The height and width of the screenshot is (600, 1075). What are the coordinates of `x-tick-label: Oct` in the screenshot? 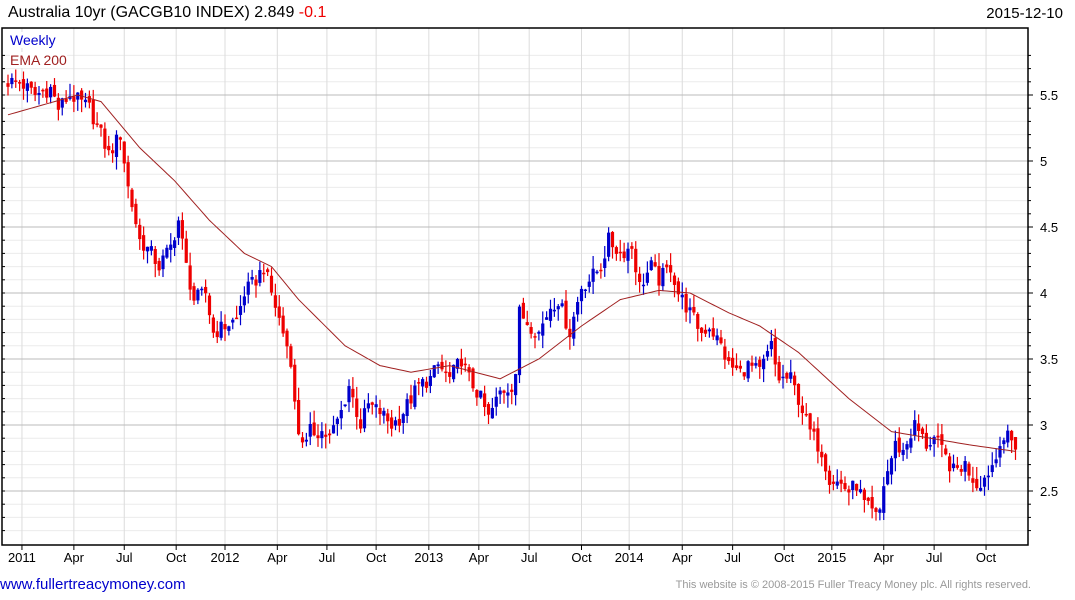 It's located at (784, 557).